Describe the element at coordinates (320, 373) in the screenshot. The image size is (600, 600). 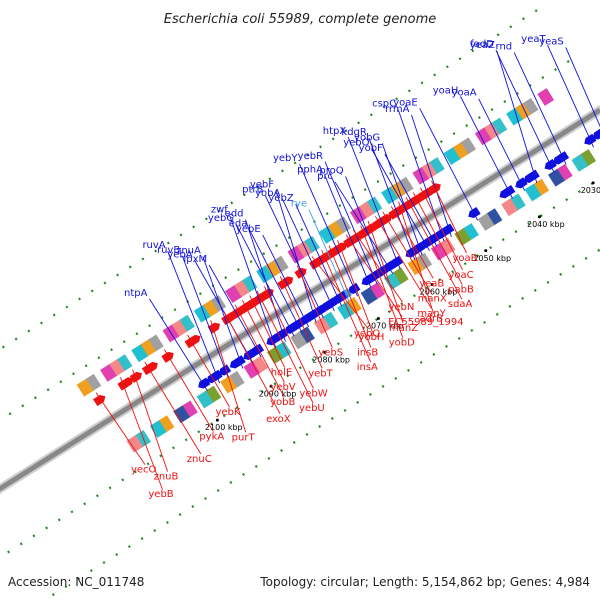
I see `reverse-gene-label: yebT` at that location.